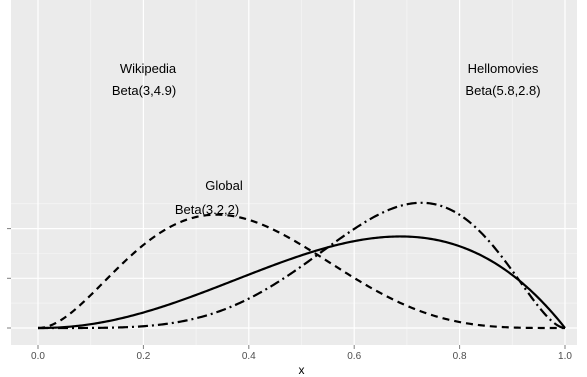  I want to click on annotation-wikipedia-params: Beta(3,4.9), so click(144, 90).